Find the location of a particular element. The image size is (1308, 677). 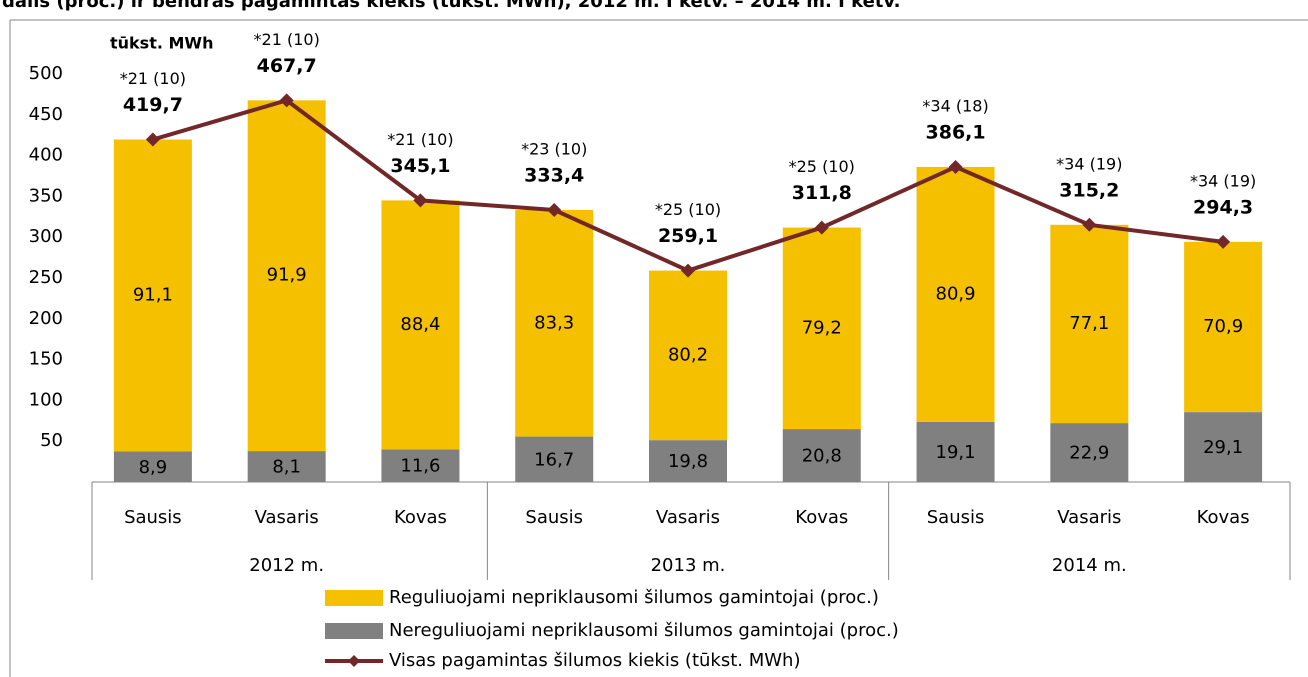

legend-marker is located at coordinates (354, 661).